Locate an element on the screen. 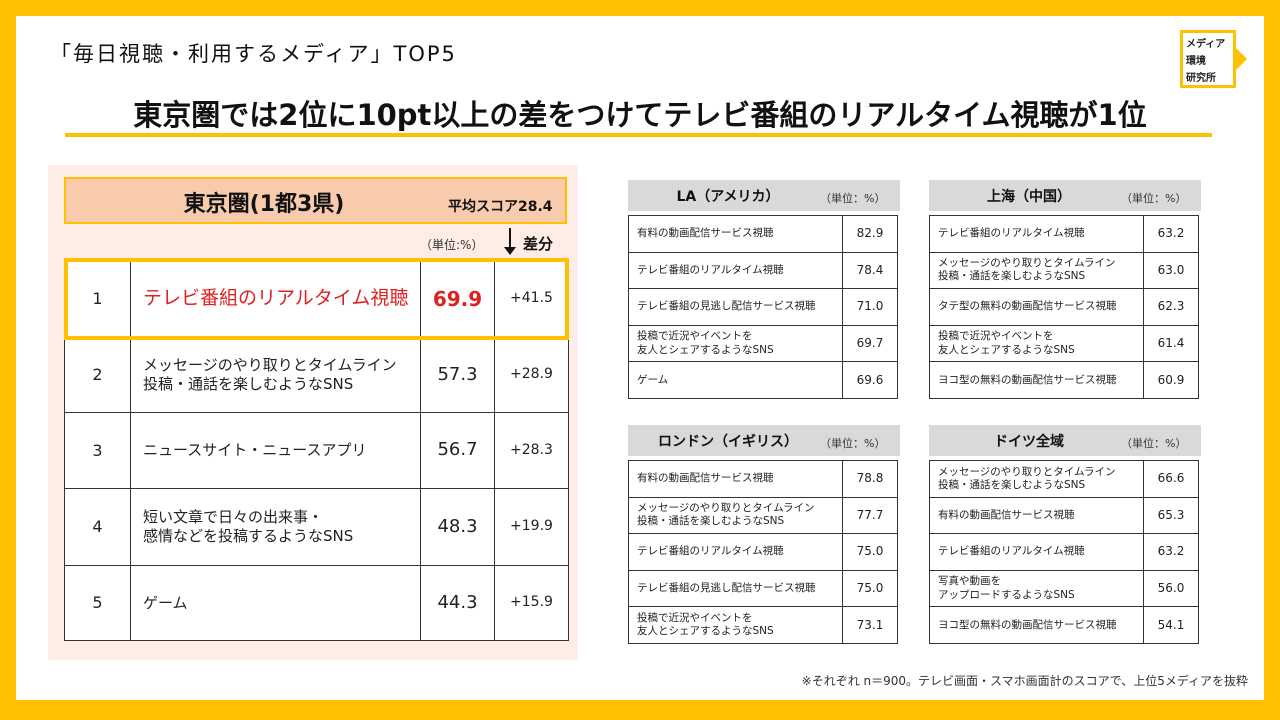  city-cell: 54.1 is located at coordinates (1171, 625).